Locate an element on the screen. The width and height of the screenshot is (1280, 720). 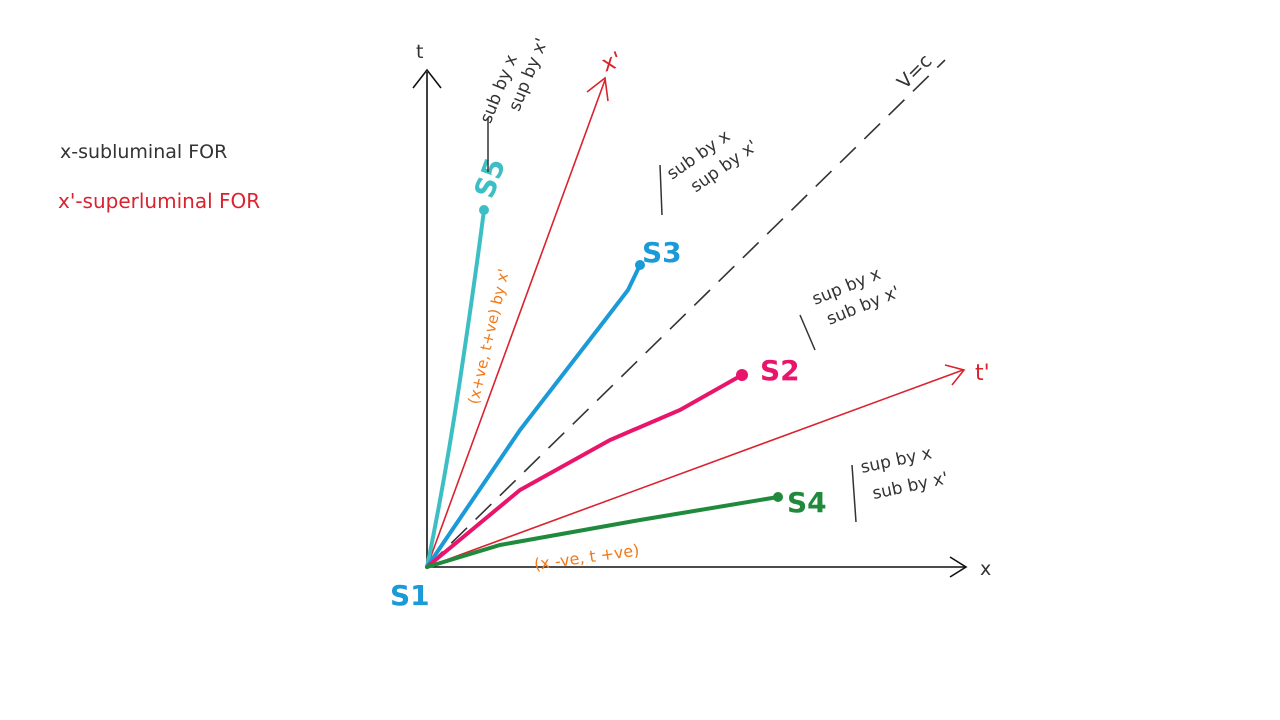
legend-superluminal: x'-superluminal FOR is located at coordinates (159, 201).